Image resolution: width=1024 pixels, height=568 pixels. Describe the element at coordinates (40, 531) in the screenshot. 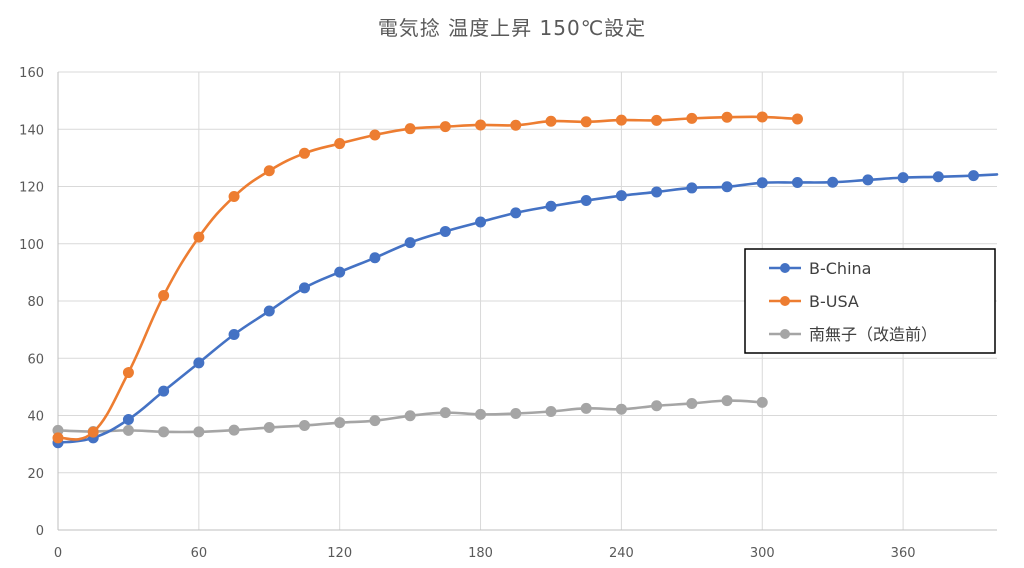

I see `y-tick-label: 0` at that location.